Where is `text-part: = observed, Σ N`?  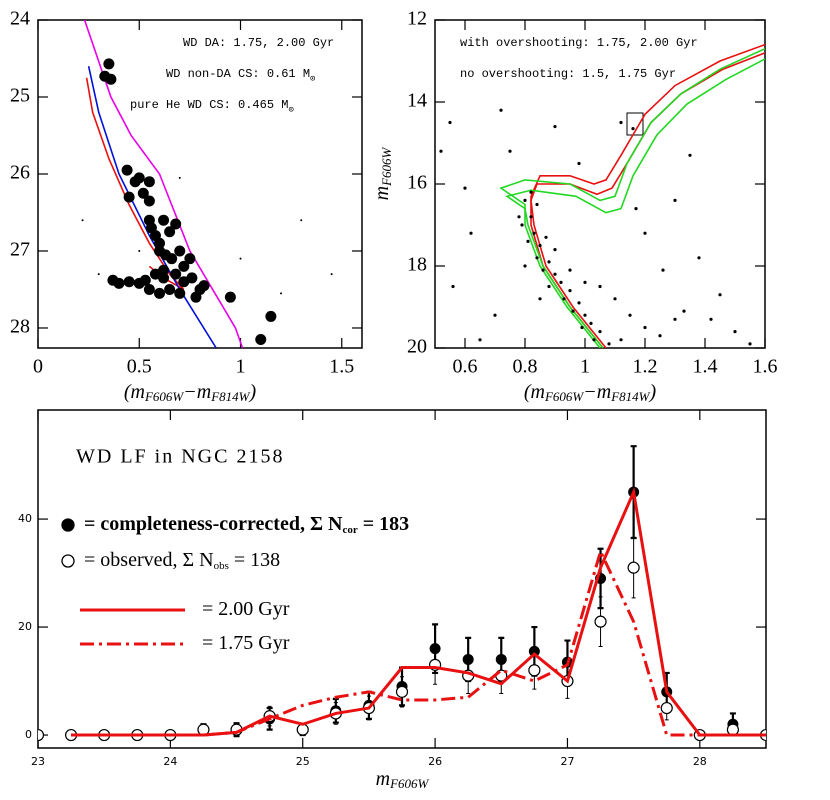 text-part: = observed, Σ N is located at coordinates (149, 560).